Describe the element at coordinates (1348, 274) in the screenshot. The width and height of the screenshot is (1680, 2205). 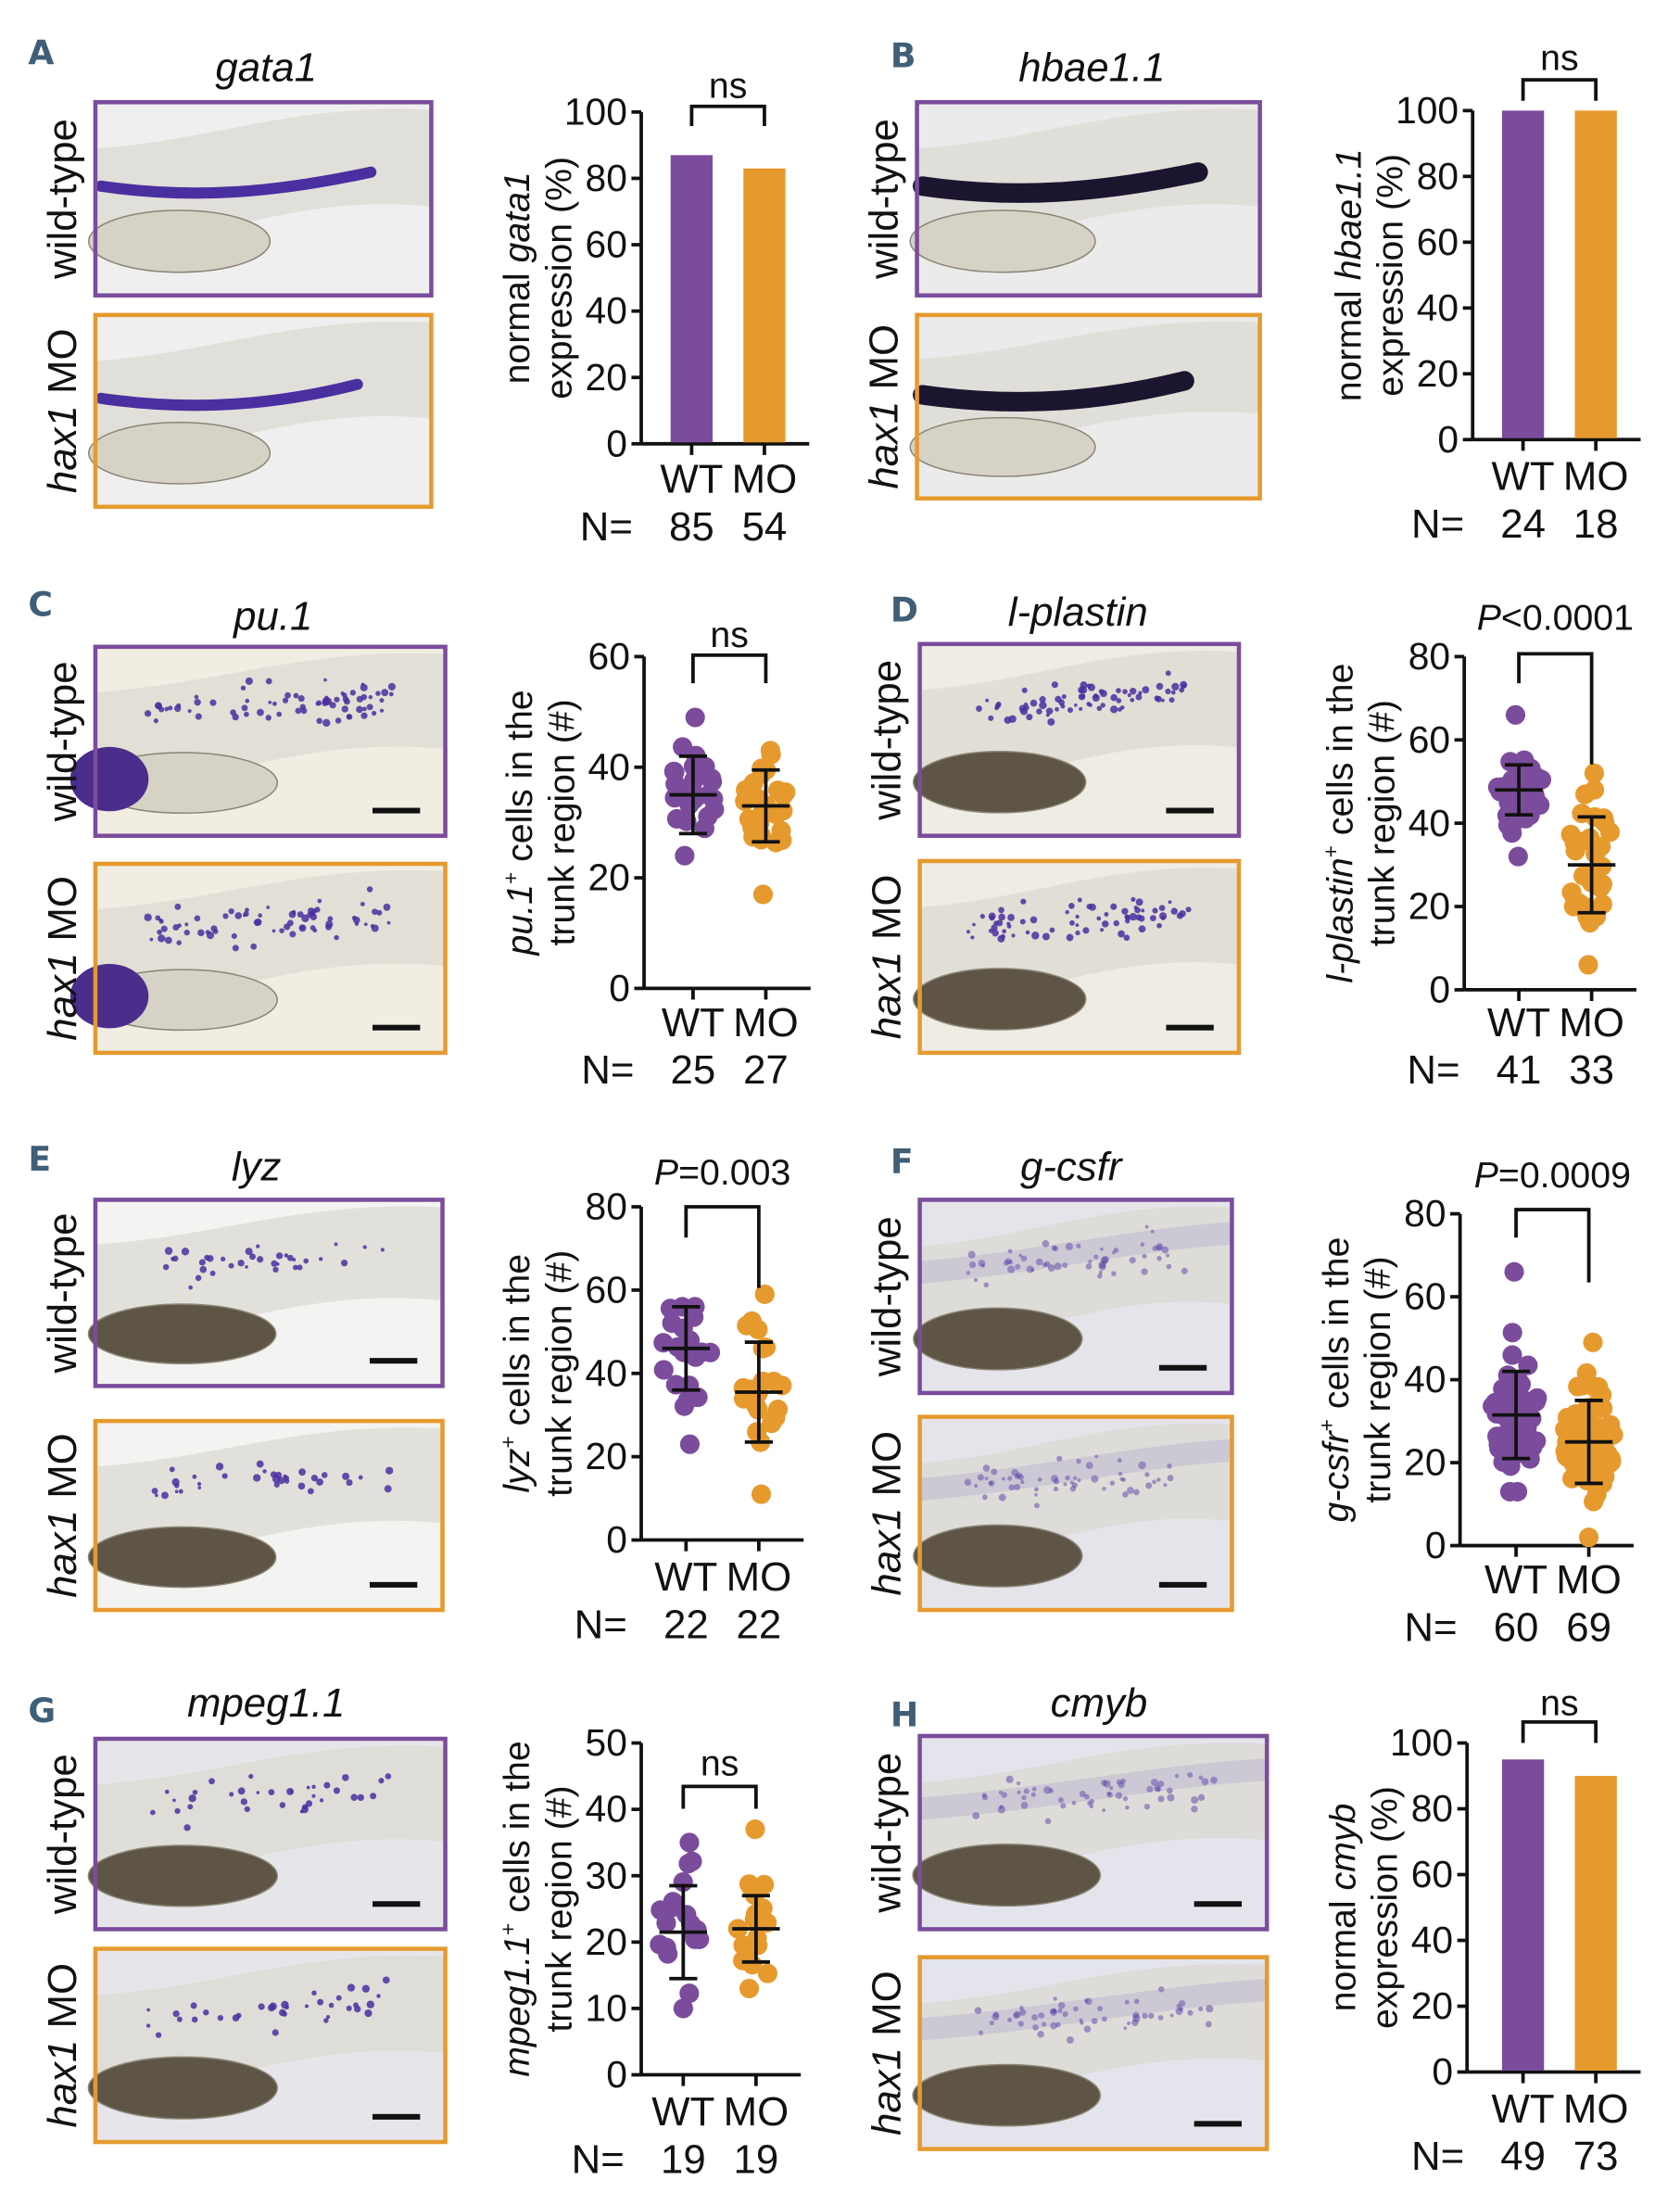
I see `y-axis-label-line1: normal hbae1.1` at that location.